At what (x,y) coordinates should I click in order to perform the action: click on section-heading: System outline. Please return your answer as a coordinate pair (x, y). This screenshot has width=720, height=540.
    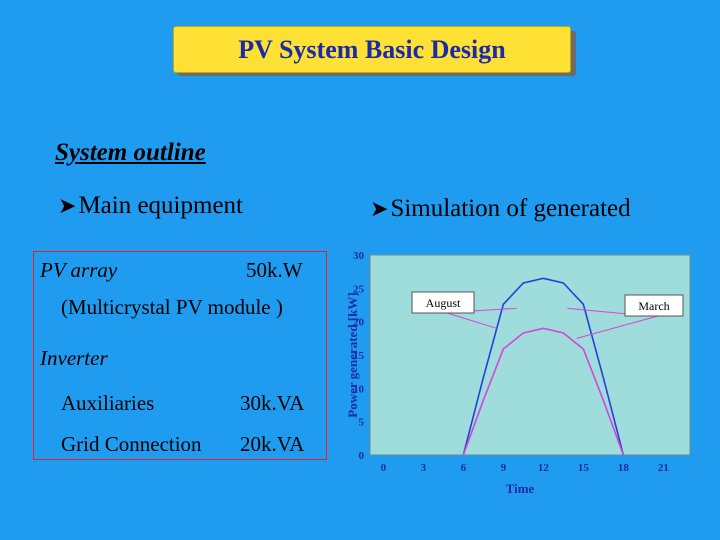
    Looking at the image, I should click on (130, 152).